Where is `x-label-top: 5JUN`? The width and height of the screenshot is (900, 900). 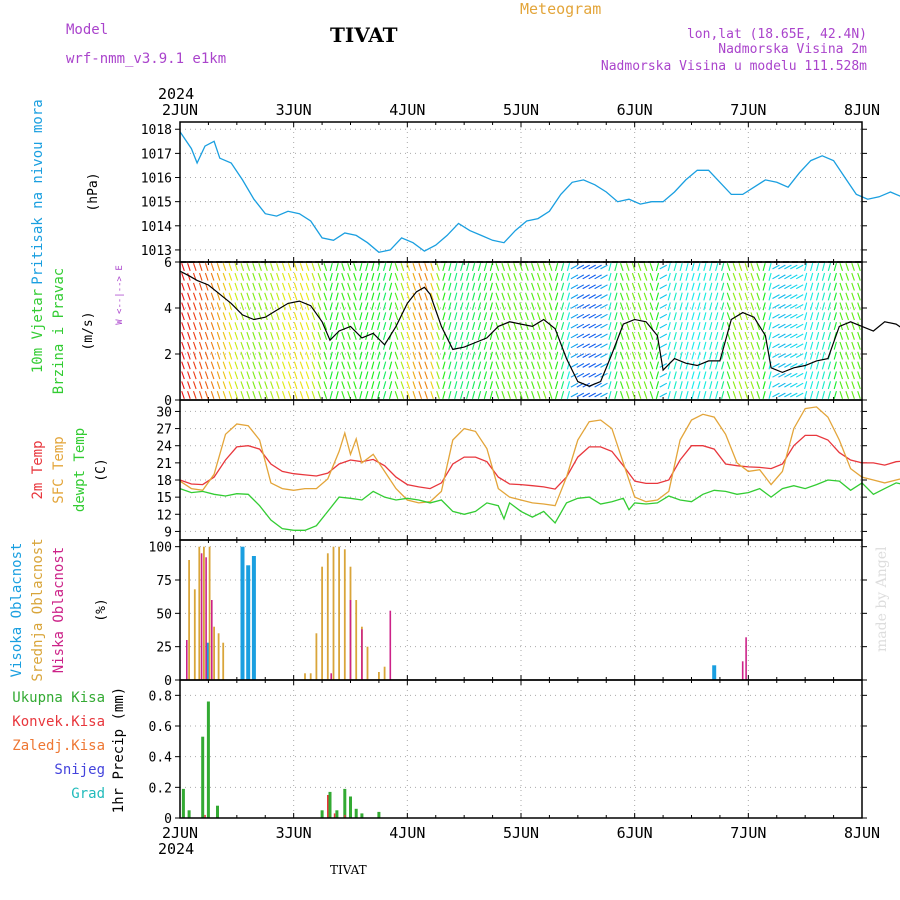
x-label-top: 5JUN is located at coordinates (521, 110).